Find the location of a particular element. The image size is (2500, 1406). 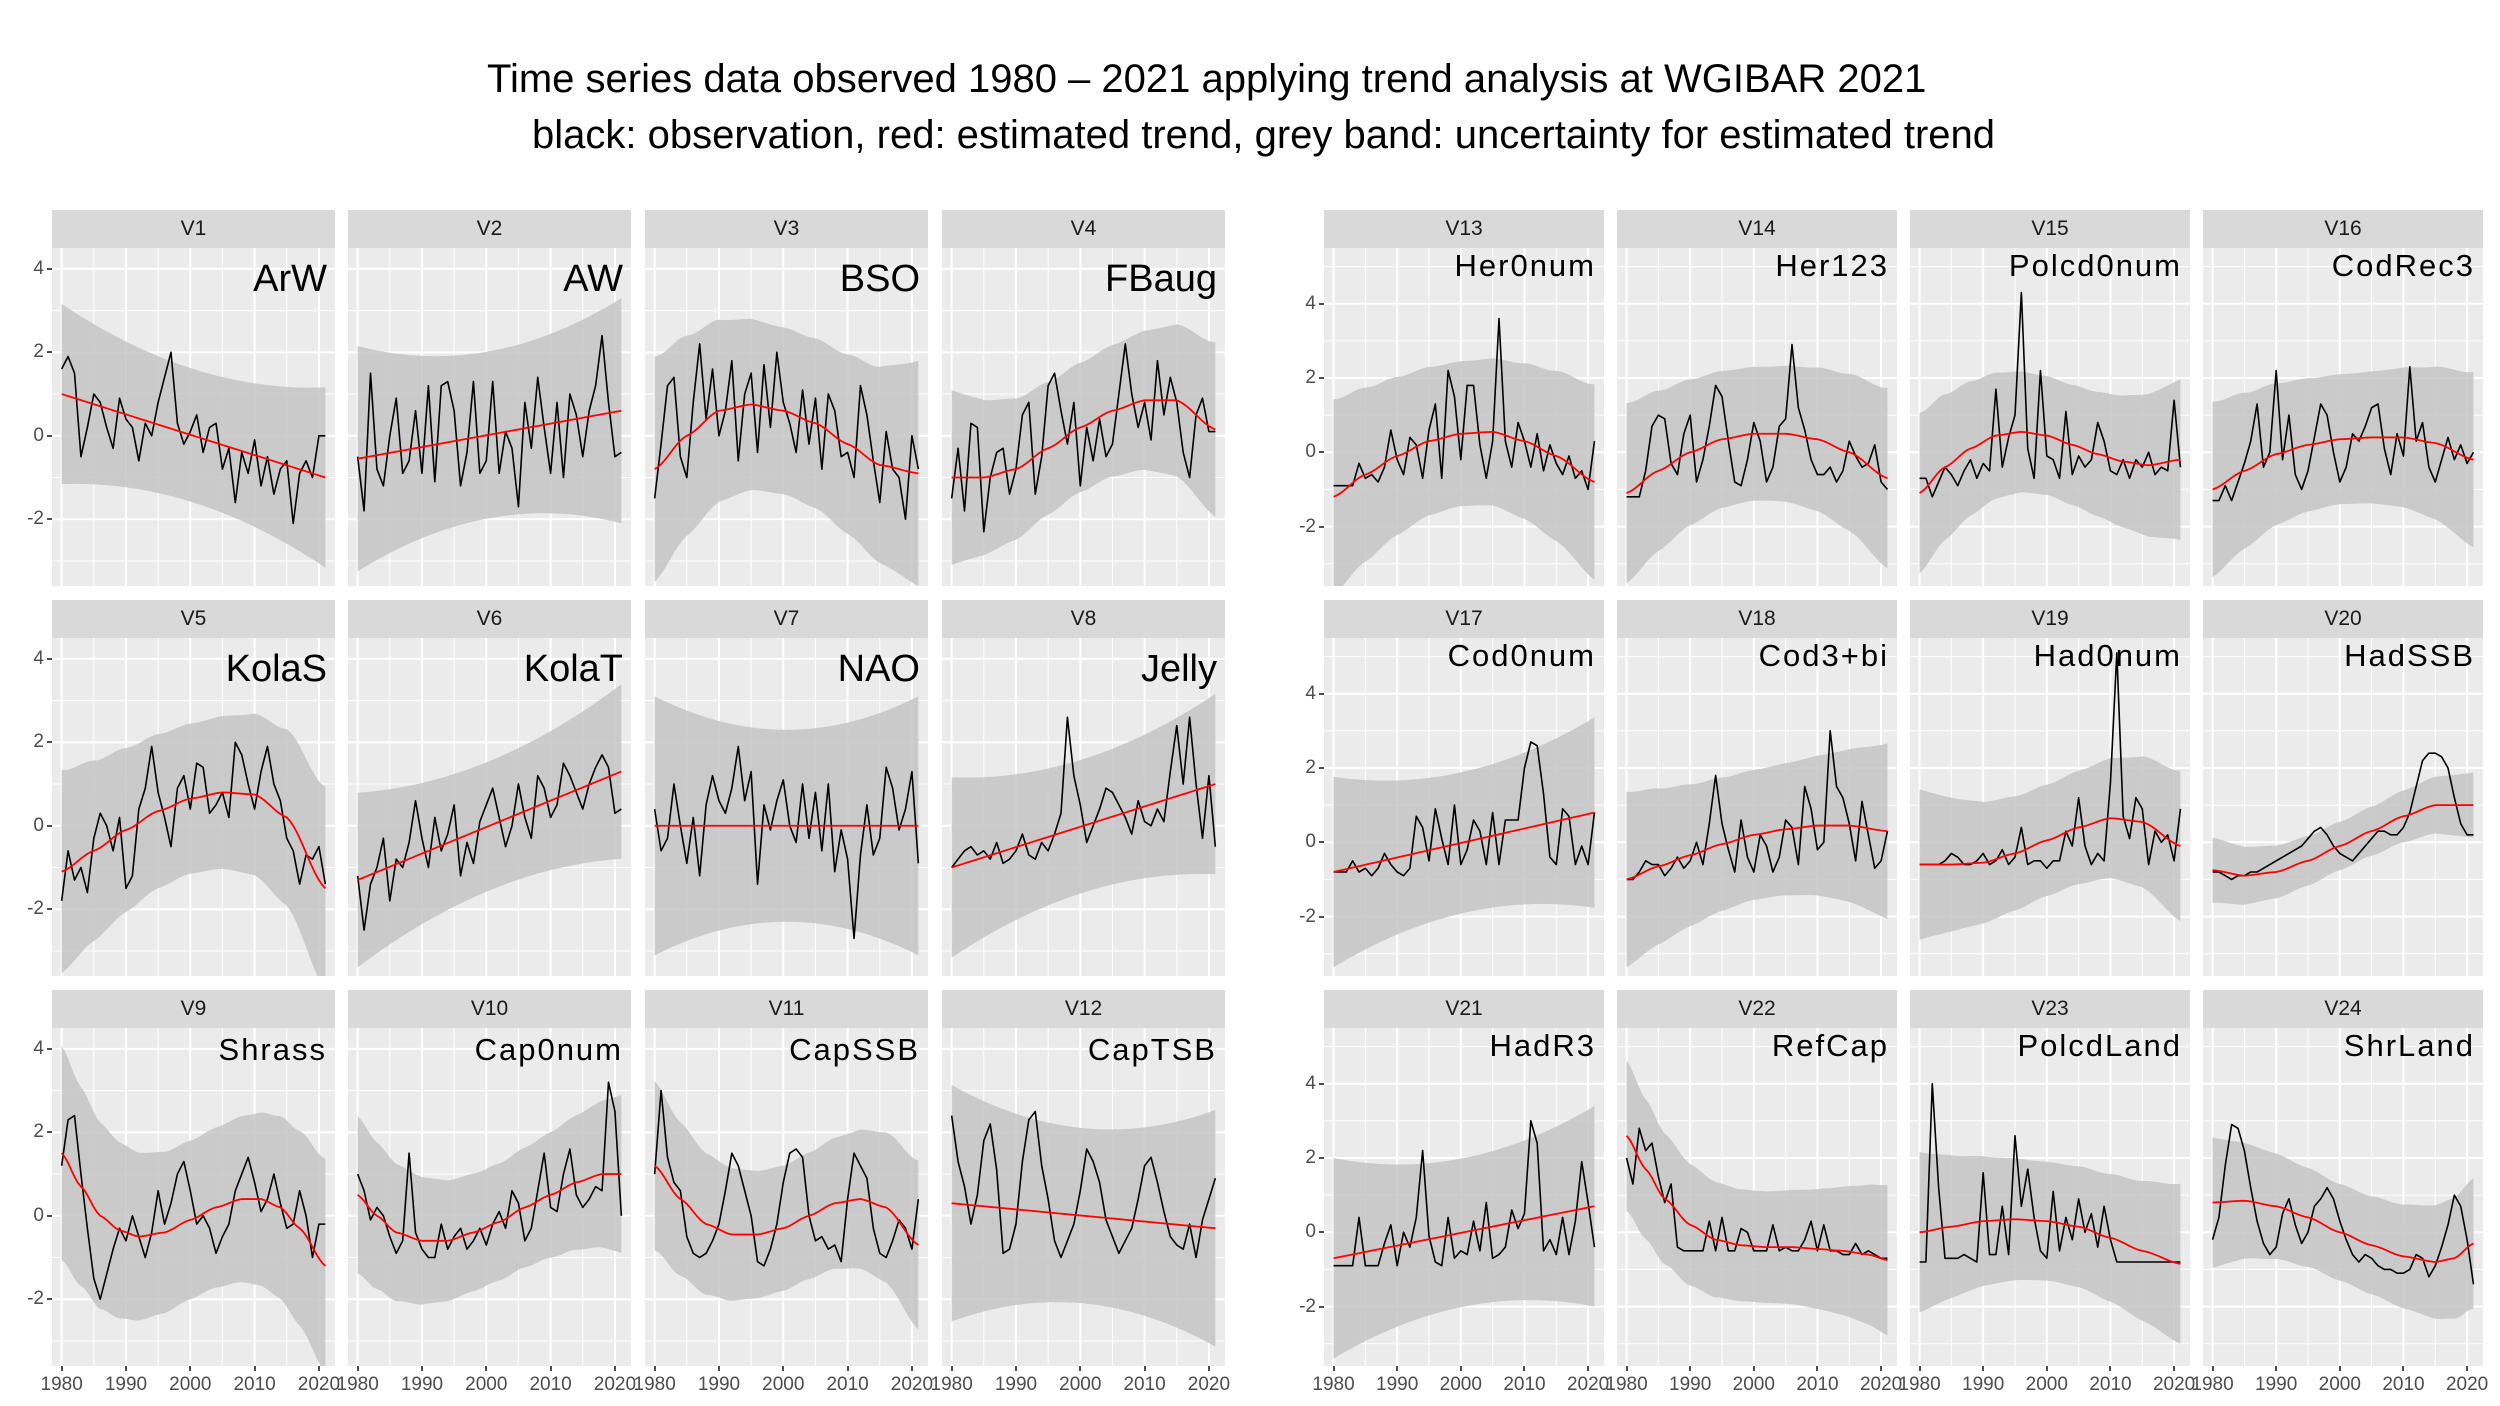

facet-panel-v4: V4 FBaug is located at coordinates (1083, 398).